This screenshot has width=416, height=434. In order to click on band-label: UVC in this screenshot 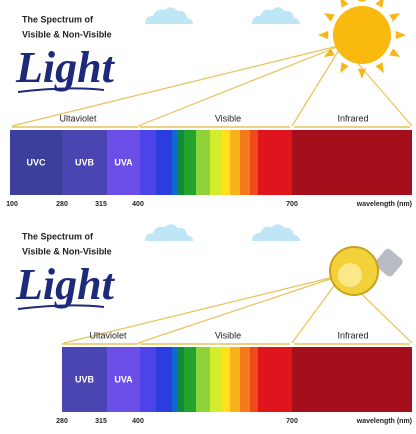, I will do `click(36, 162)`.